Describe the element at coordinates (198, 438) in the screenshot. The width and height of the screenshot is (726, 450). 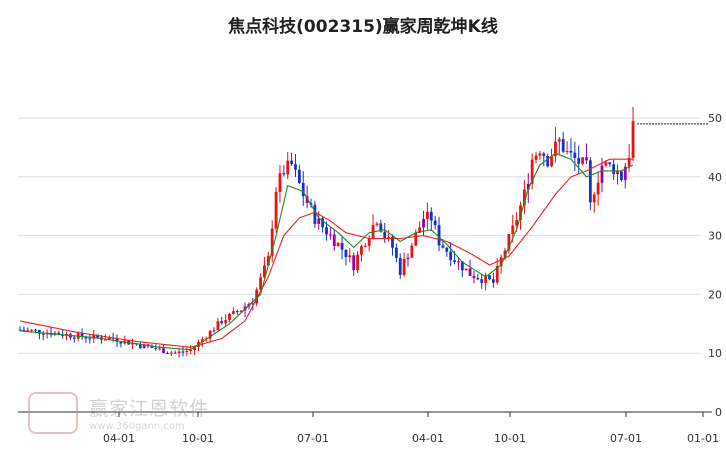
I see `x-tick-label: 10-01` at that location.